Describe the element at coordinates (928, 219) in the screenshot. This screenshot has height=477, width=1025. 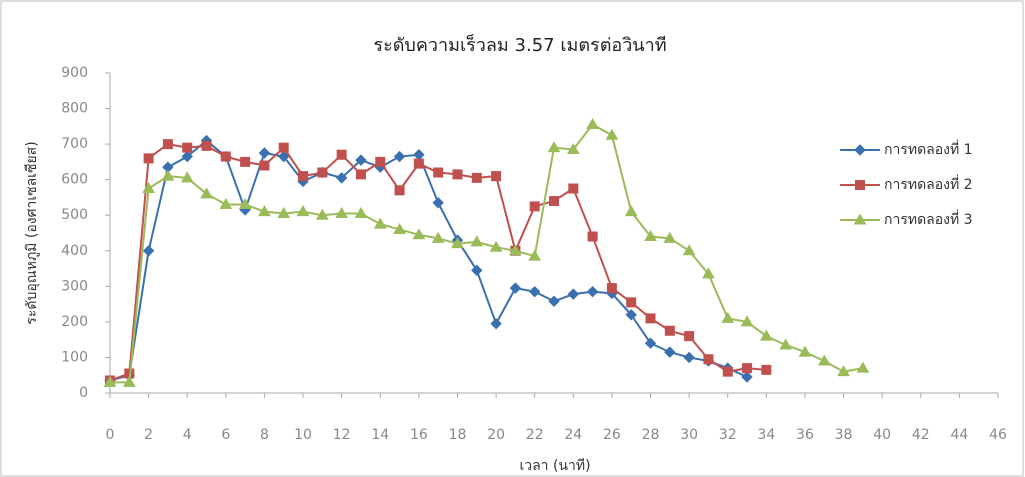
I see `legend-label: การทดลองที่ 3` at that location.